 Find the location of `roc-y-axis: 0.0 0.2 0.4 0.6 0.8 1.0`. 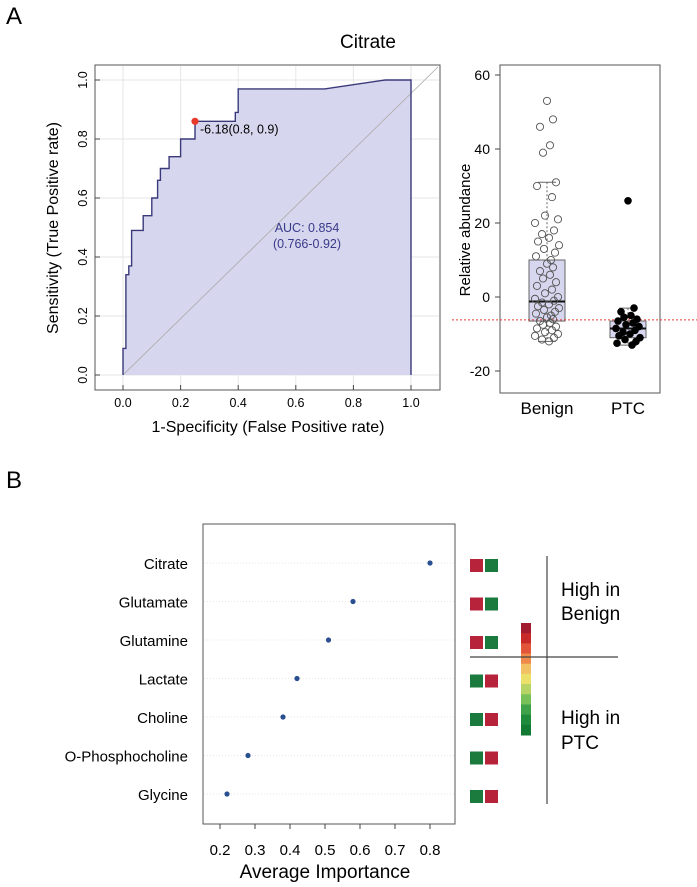

roc-y-axis: 0.0 0.2 0.4 0.6 0.8 1.0 is located at coordinates (88, 227).